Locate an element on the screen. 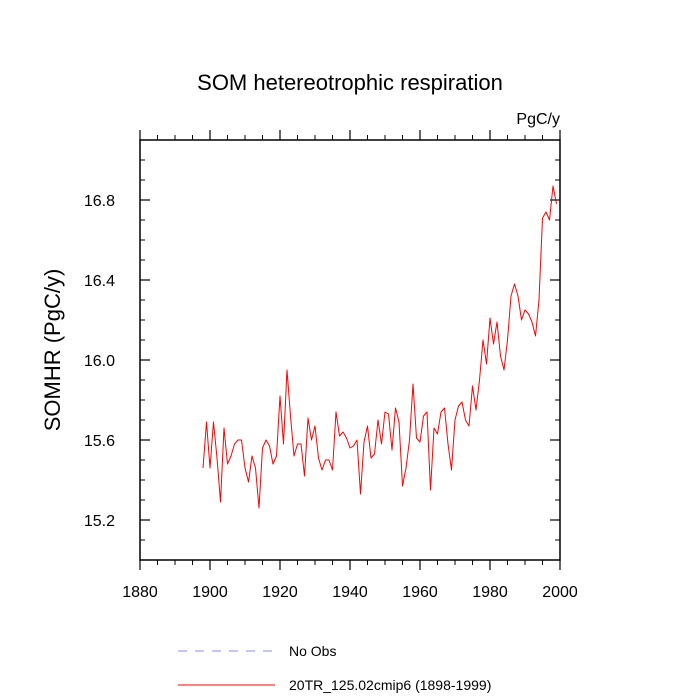 This screenshot has width=700, height=700. x-tick-label: 1940 is located at coordinates (350, 592).